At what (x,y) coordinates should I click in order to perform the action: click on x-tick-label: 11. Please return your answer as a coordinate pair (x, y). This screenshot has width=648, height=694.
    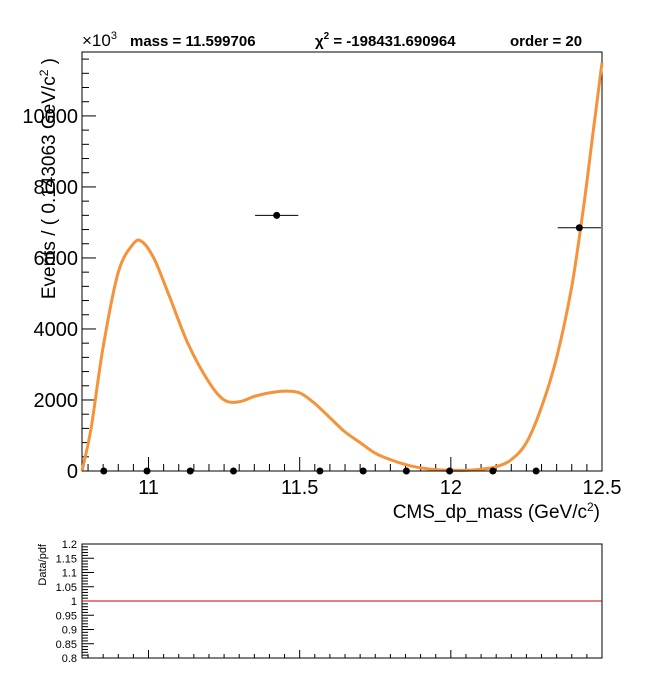
    Looking at the image, I should click on (148, 488).